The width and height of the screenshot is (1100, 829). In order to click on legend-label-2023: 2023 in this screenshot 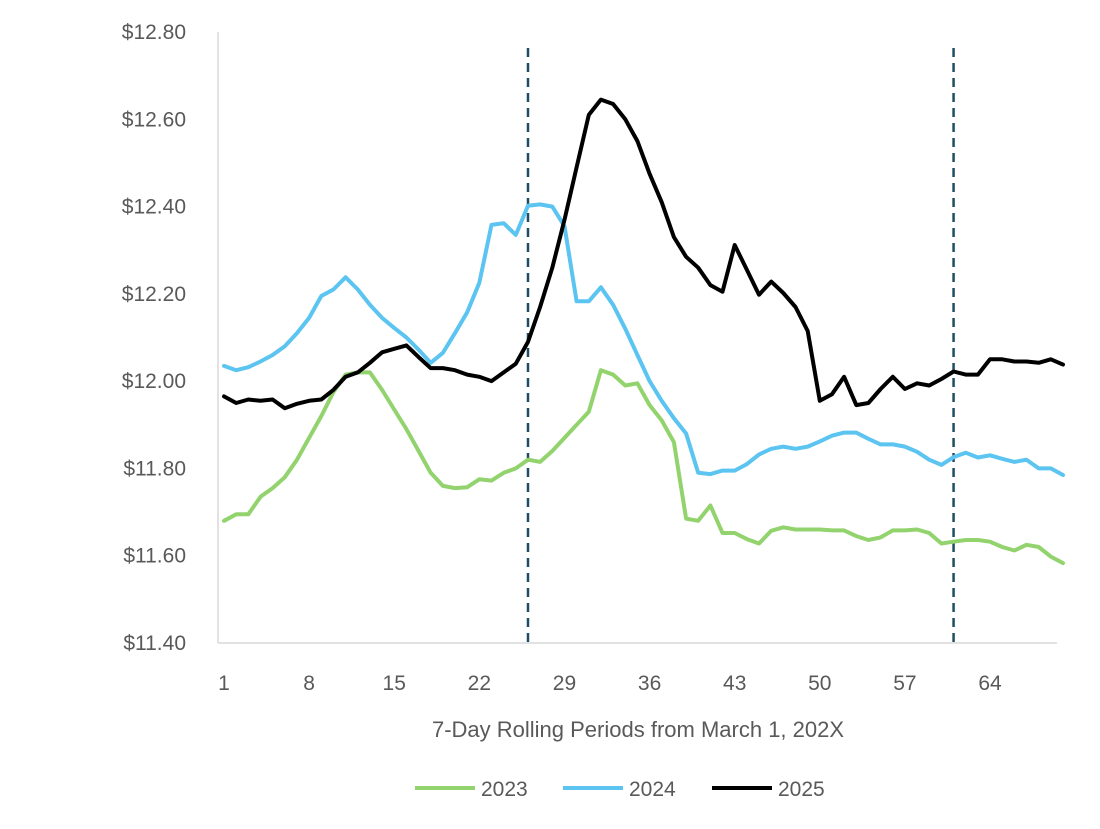, I will do `click(504, 789)`.